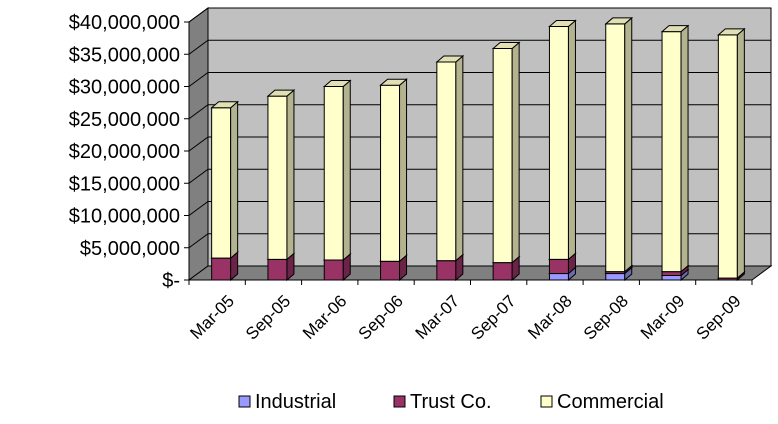 The width and height of the screenshot is (778, 424). I want to click on x-tick-label: Mar-09, so click(663, 317).